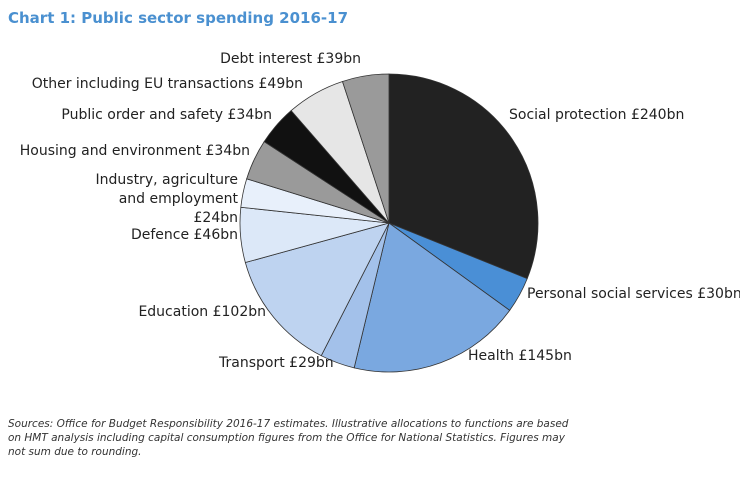 The height and width of the screenshot is (483, 740). I want to click on value-label: £240bn, so click(657, 115).